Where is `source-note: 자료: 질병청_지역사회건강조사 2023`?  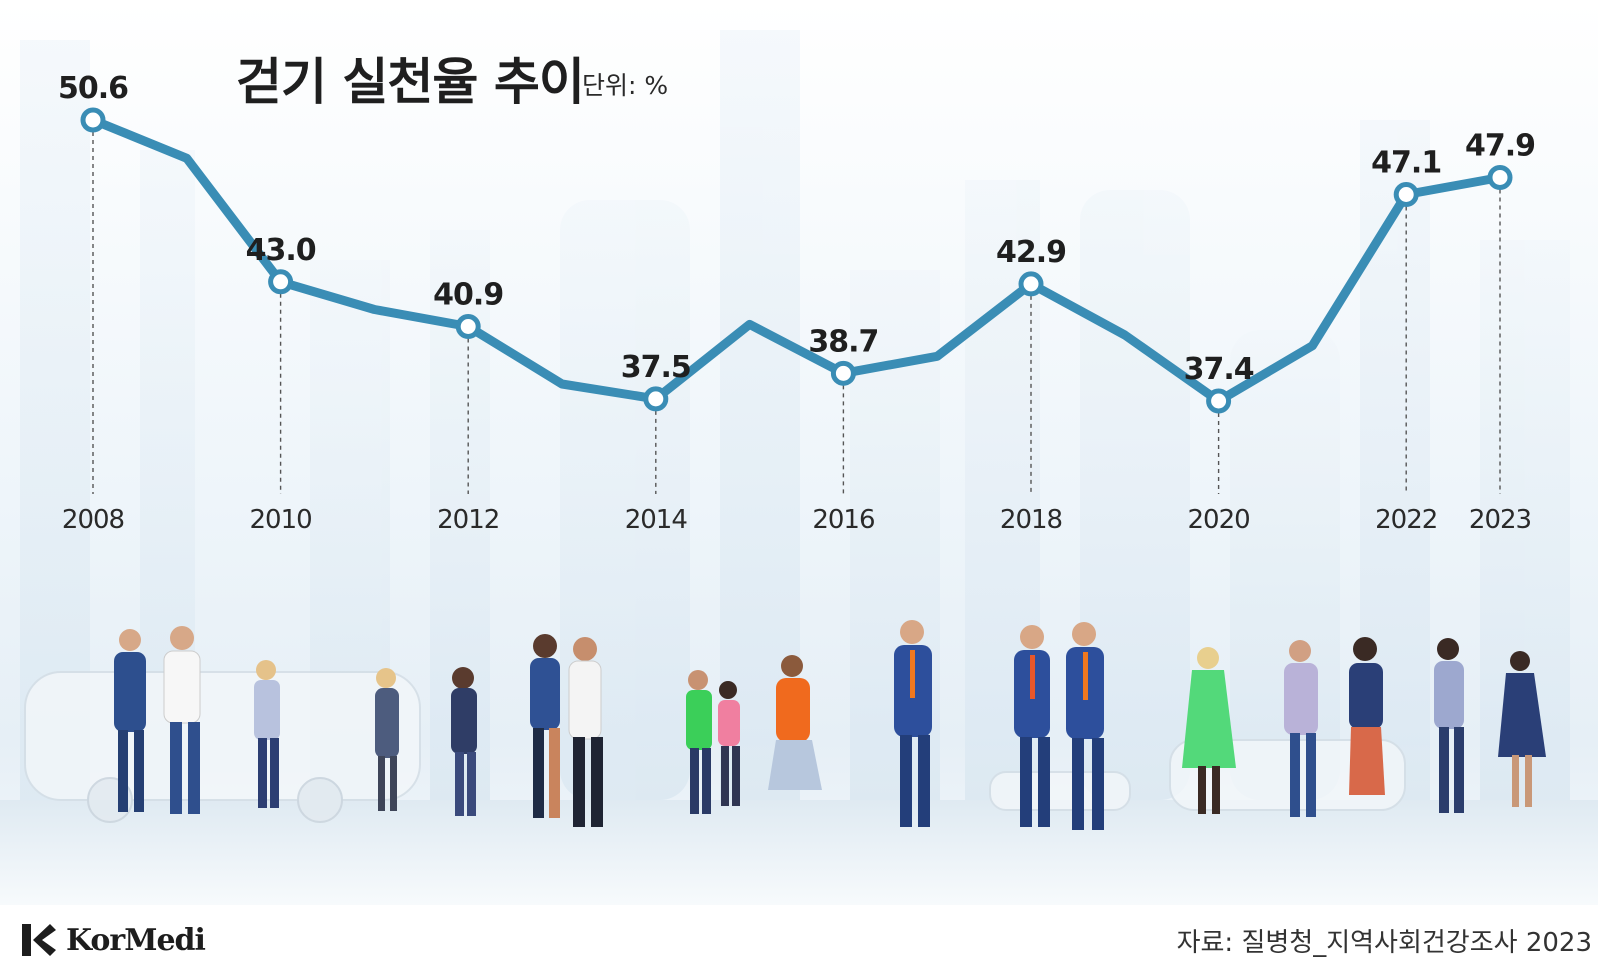 source-note: 자료: 질병청_지역사회건강조사 2023 is located at coordinates (1384, 943).